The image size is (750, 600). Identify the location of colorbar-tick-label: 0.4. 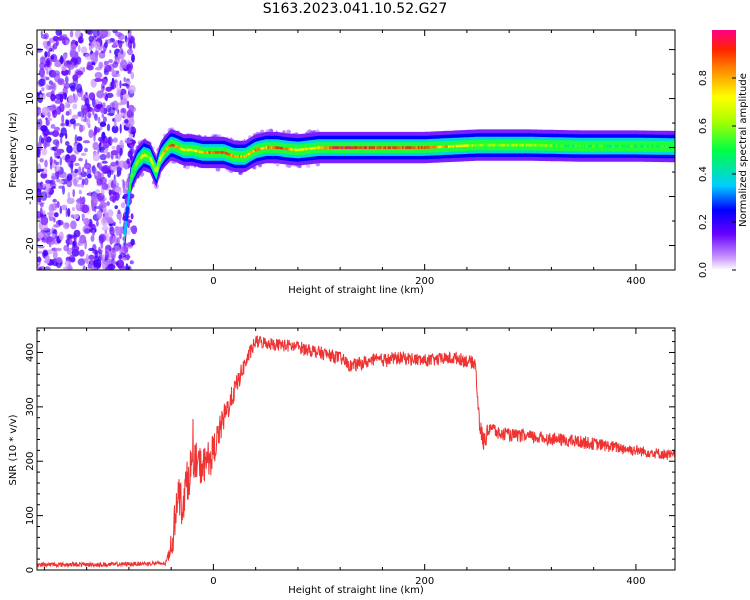
(703, 174).